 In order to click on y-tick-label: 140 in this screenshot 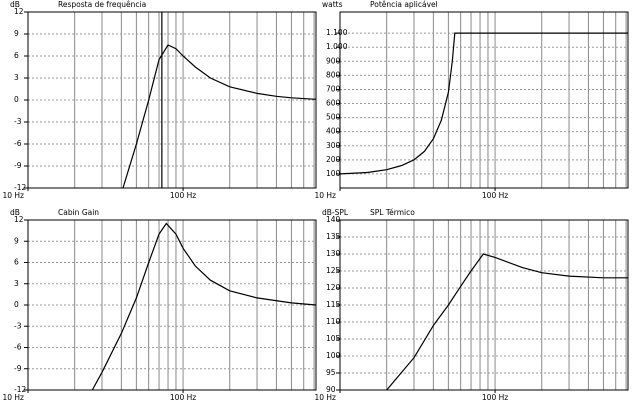, I will do `click(333, 219)`.